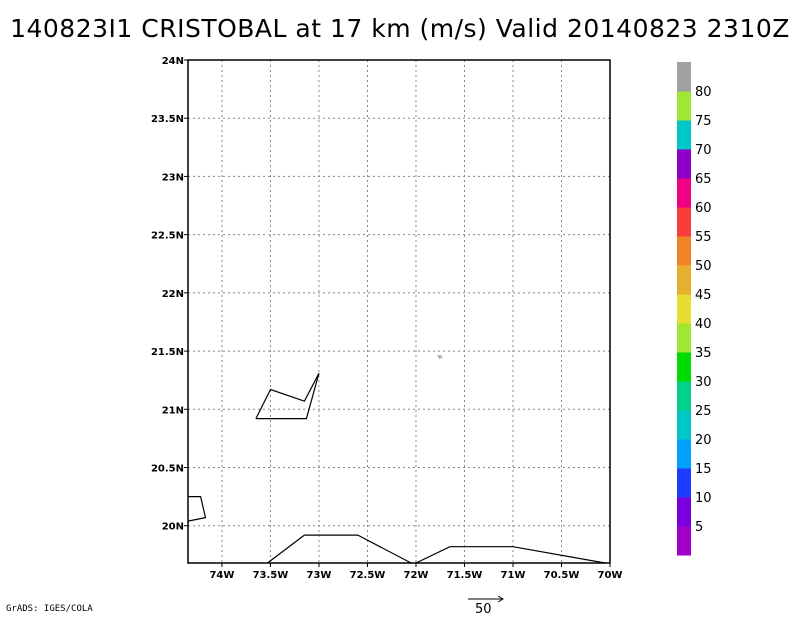  Describe the element at coordinates (703, 266) in the screenshot. I see `colorbar-label: 50` at that location.